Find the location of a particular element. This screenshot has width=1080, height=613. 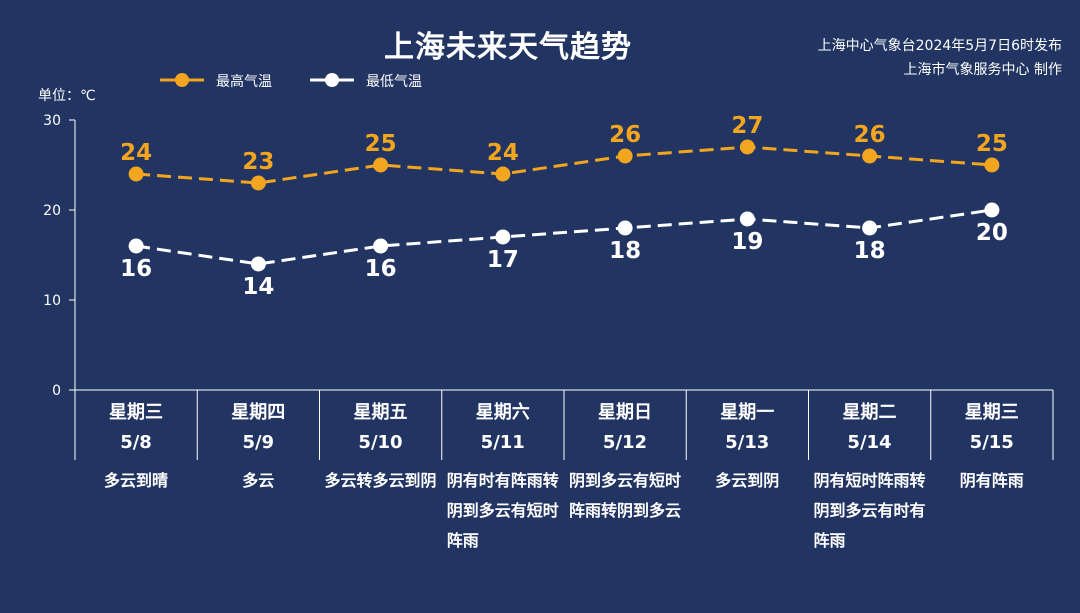

weekday-label: 星期六 is located at coordinates (502, 412).